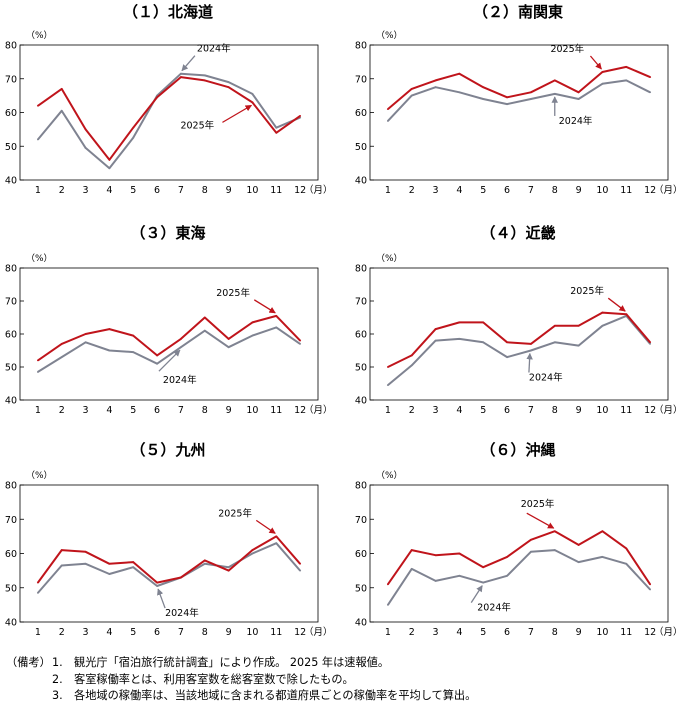 This screenshot has height=705, width=686. What do you see at coordinates (507, 410) in the screenshot?
I see `x-tick-label: 6` at bounding box center [507, 410].